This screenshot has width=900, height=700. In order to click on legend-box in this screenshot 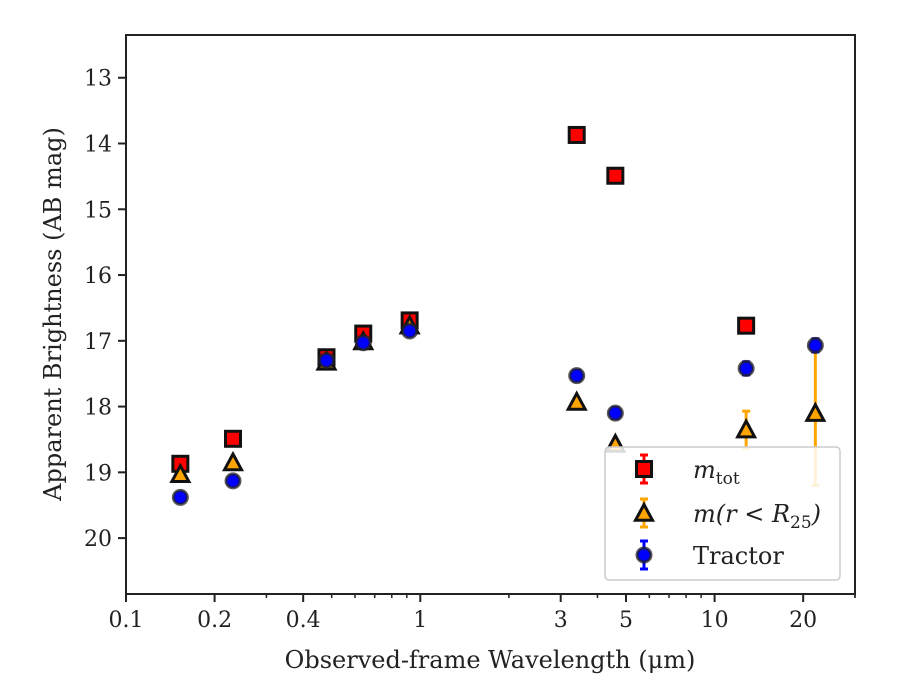, I will do `click(722, 513)`.